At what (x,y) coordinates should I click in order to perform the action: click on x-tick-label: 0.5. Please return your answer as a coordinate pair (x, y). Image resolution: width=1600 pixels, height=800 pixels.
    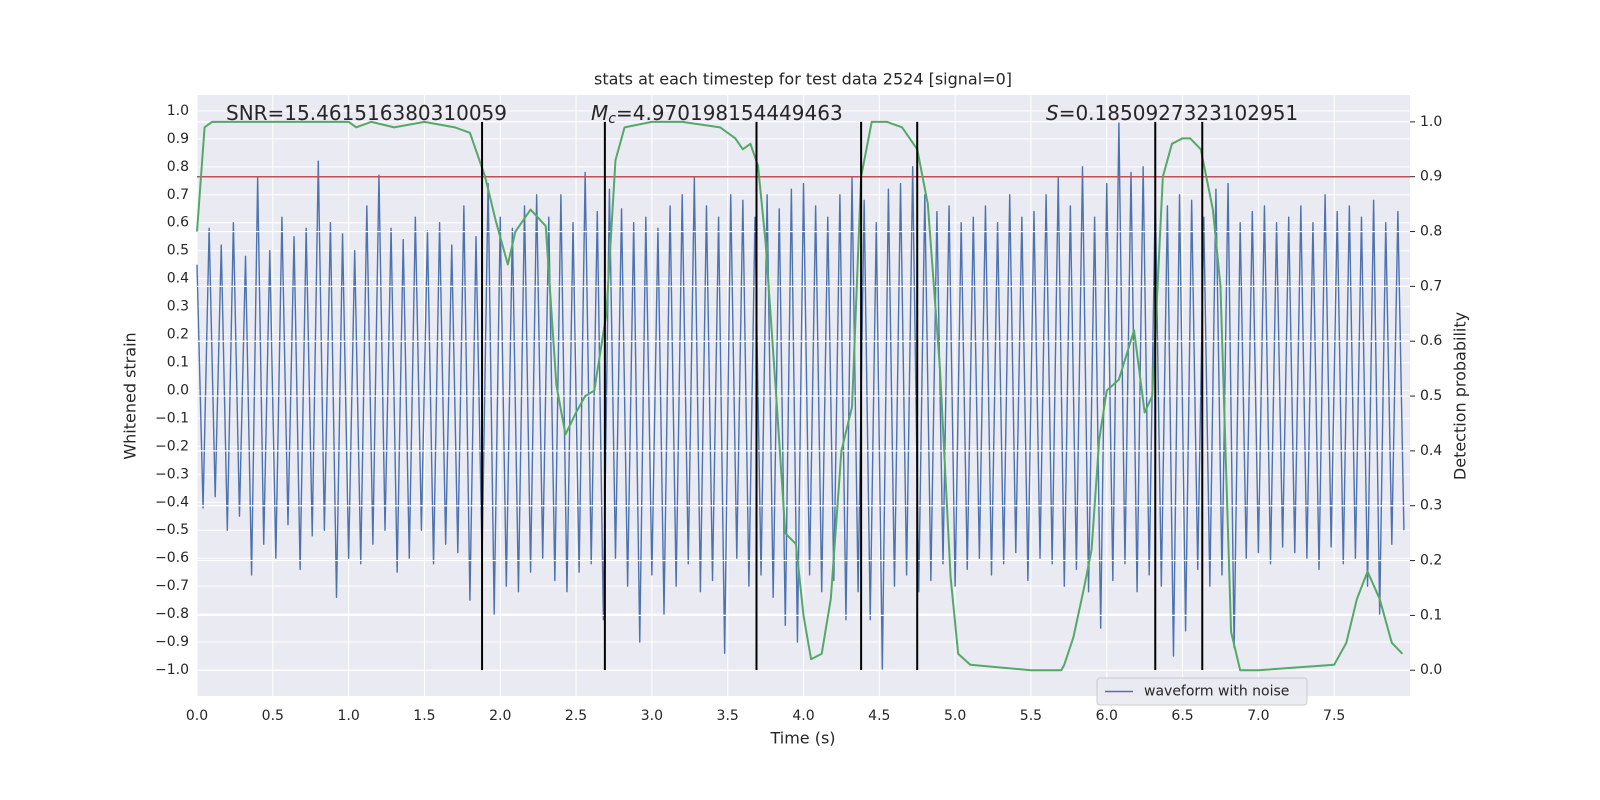
    Looking at the image, I should click on (273, 716).